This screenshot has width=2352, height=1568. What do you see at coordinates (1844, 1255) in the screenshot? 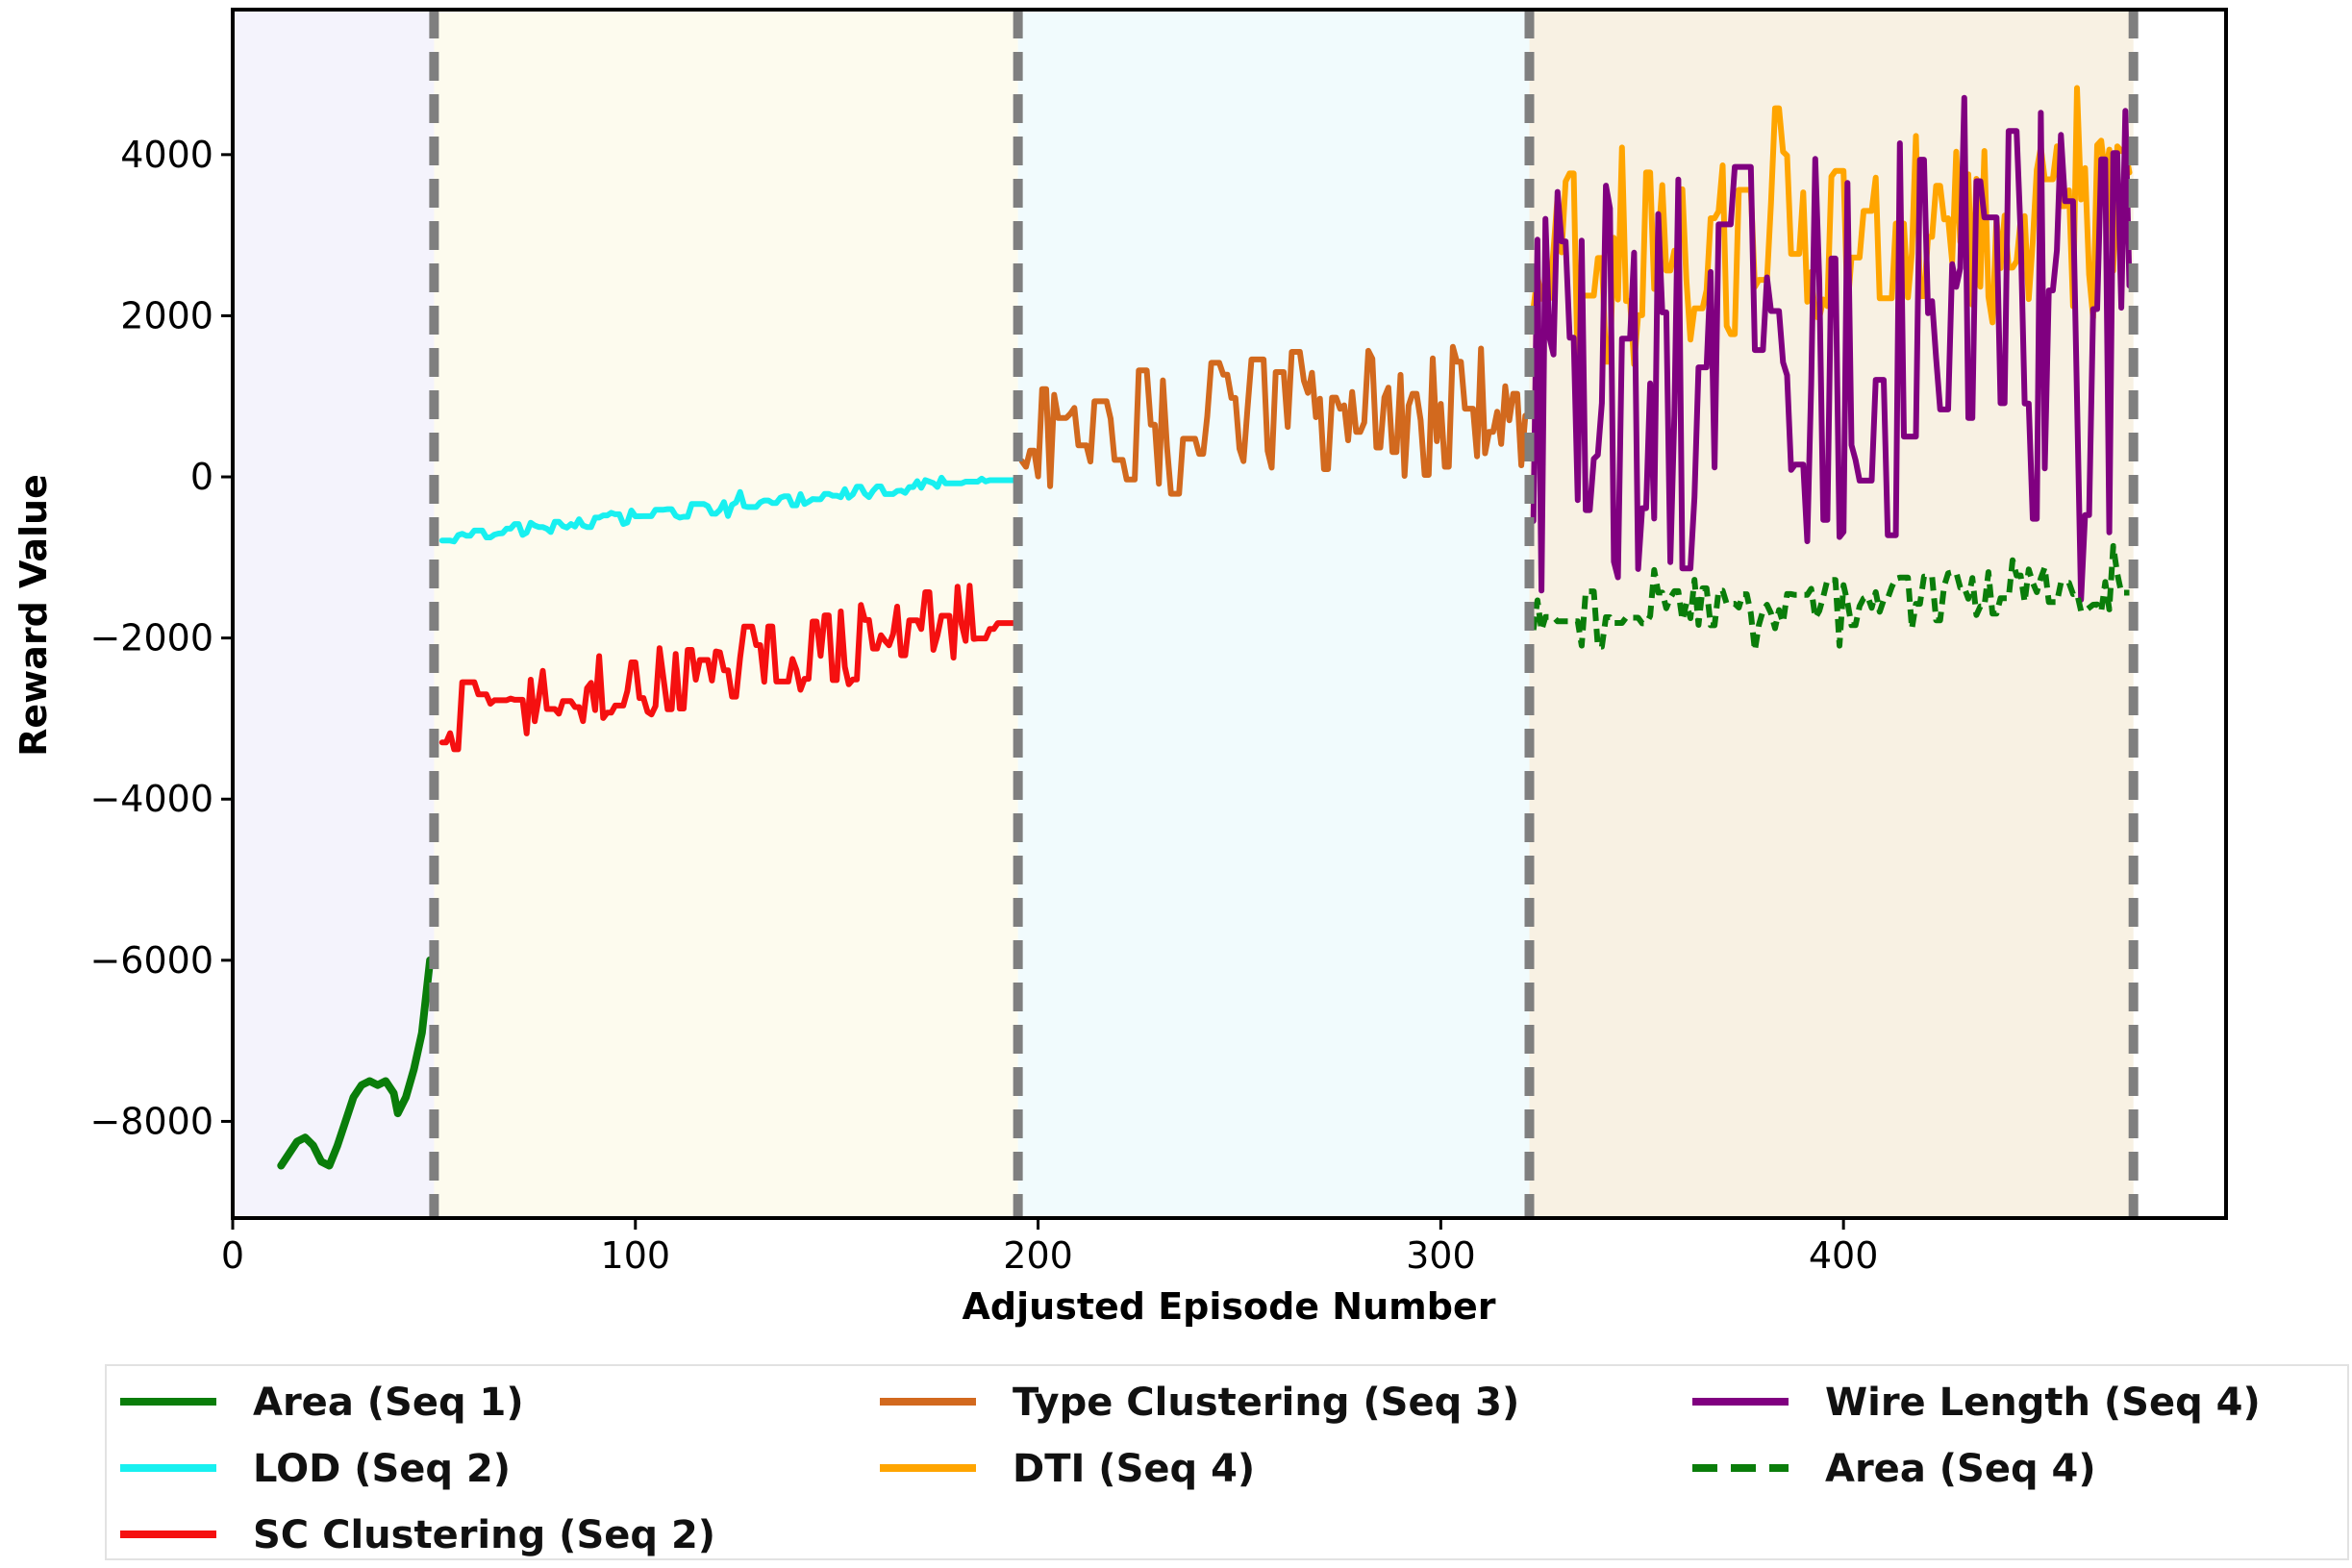
I see `x-tick-label: 400` at bounding box center [1844, 1255].